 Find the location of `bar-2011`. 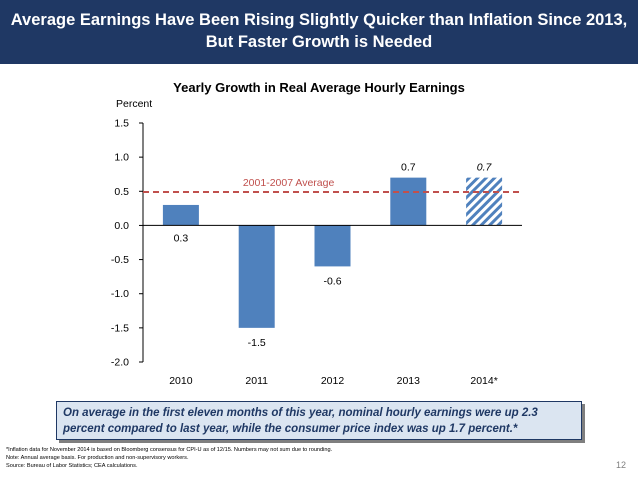

bar-2011 is located at coordinates (256, 276).